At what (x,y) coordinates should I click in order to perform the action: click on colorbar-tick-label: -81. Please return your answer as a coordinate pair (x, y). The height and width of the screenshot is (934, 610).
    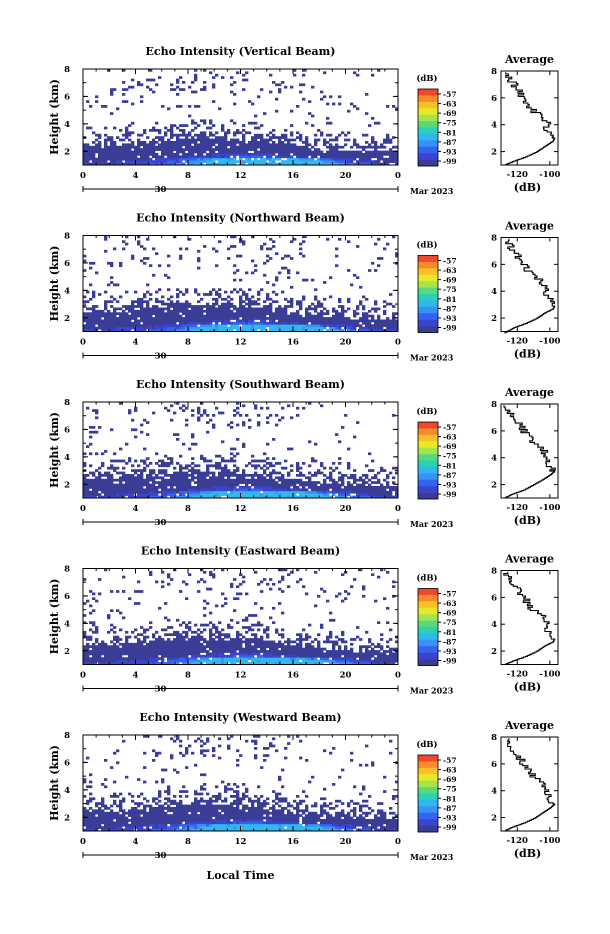
    Looking at the image, I should click on (450, 299).